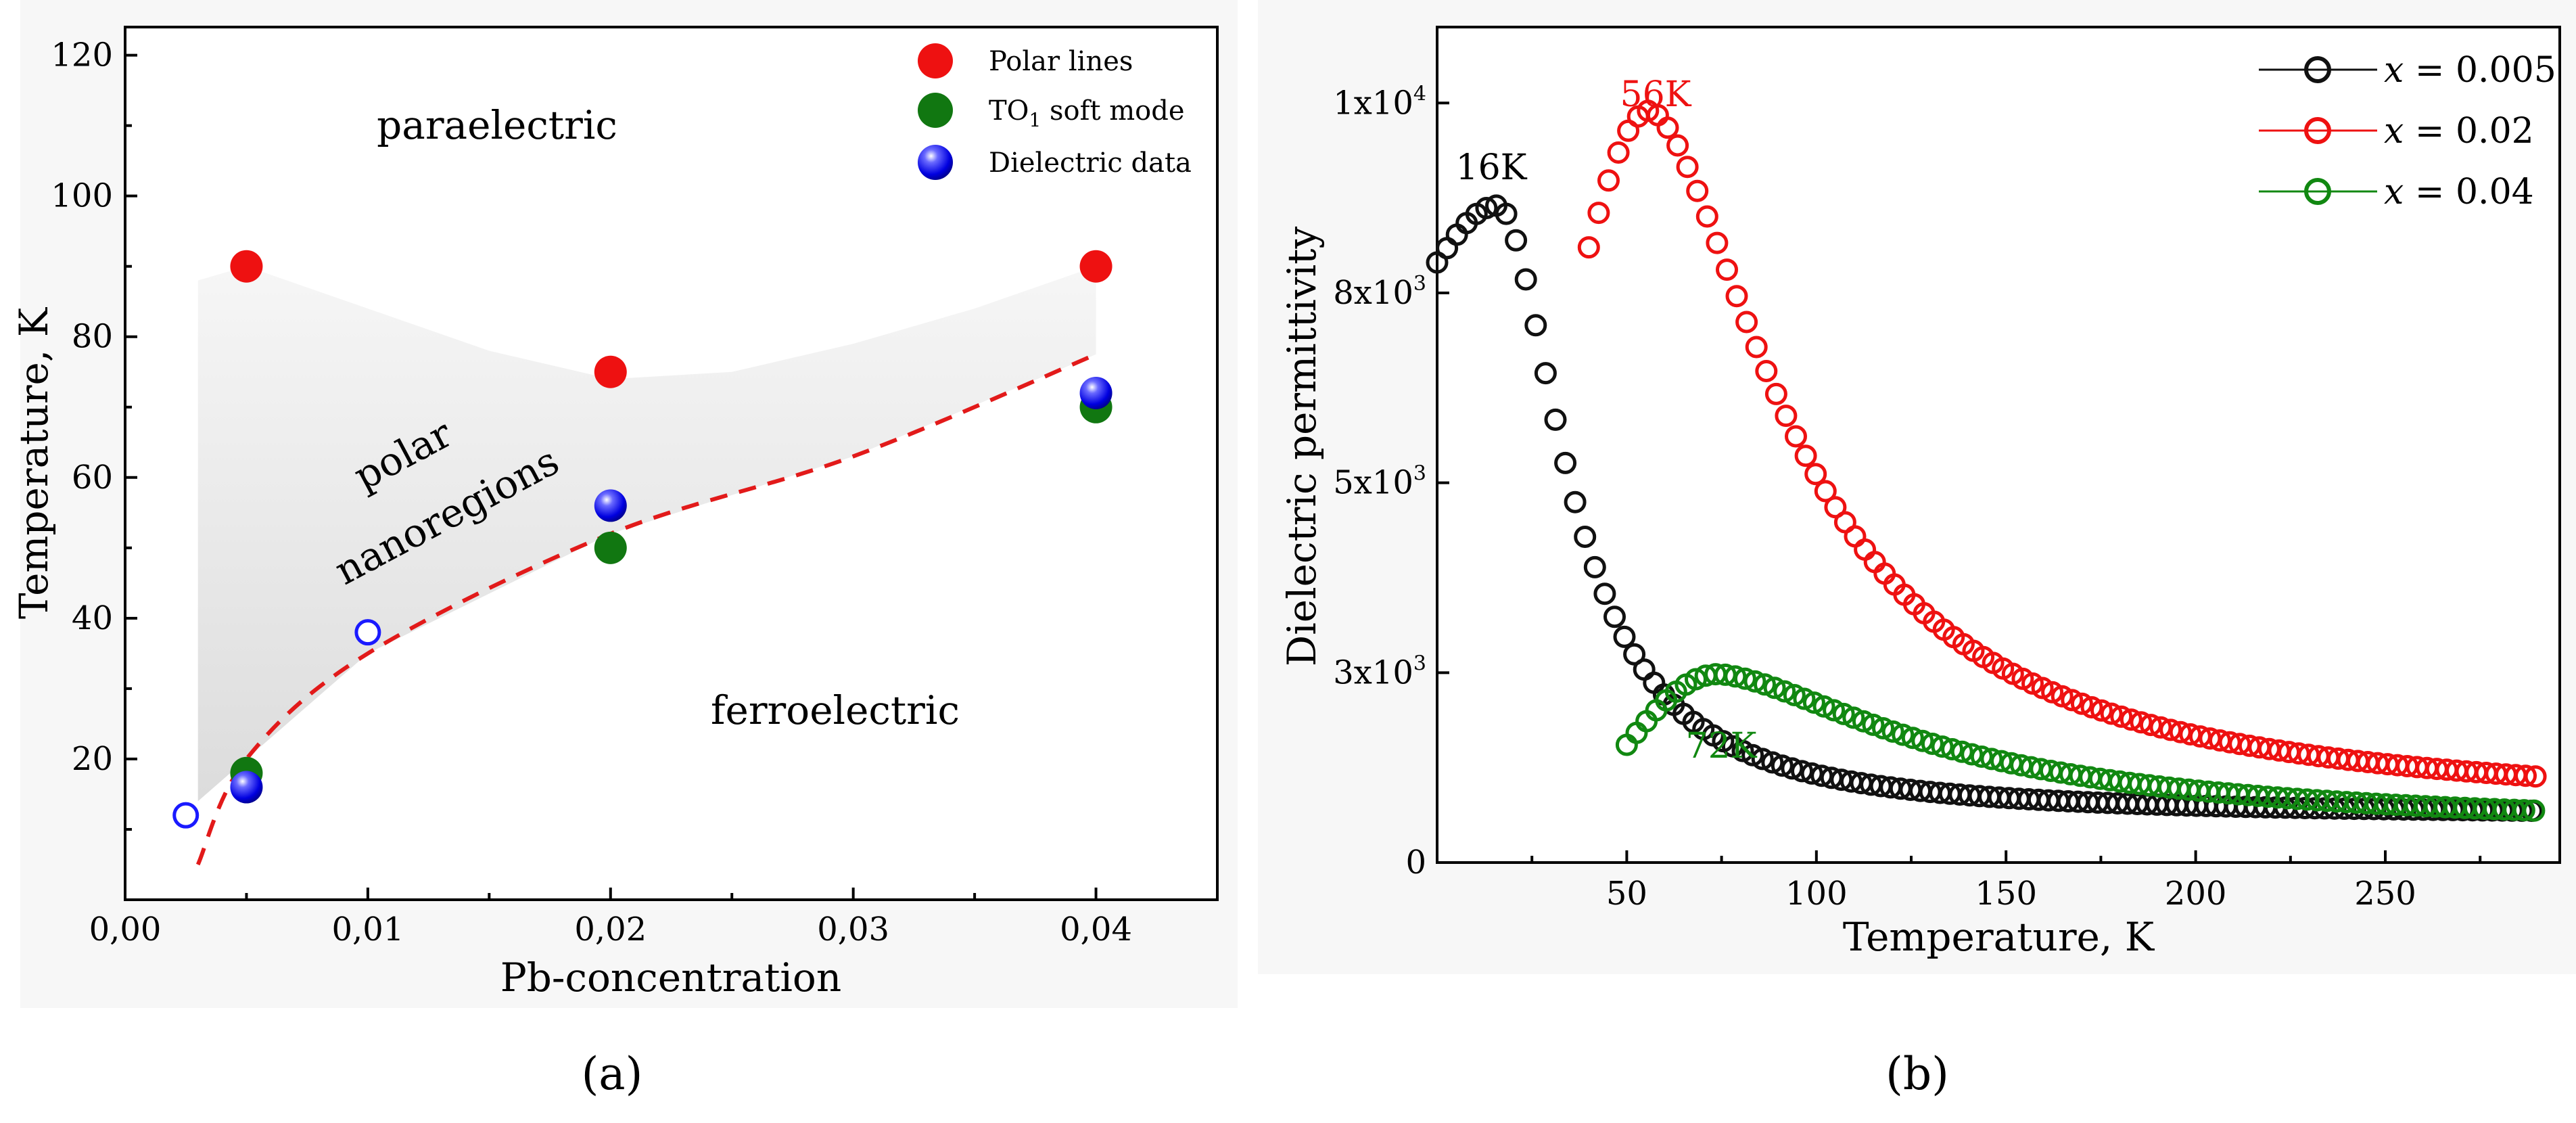  I want to click on legend-label-dielectric-data: Dielectric data, so click(1090, 163).